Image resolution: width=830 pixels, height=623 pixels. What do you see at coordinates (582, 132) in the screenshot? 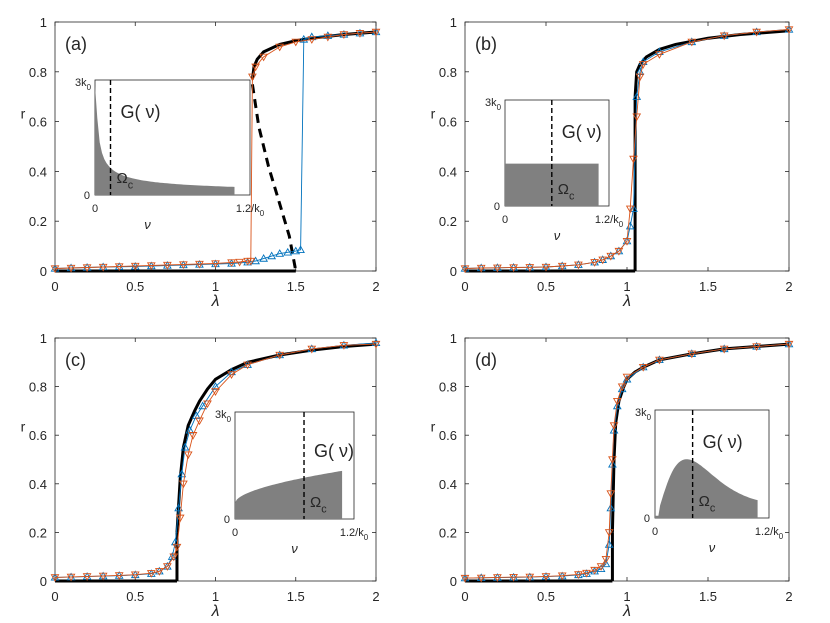
I see `inset-title: G( ν)` at bounding box center [582, 132].